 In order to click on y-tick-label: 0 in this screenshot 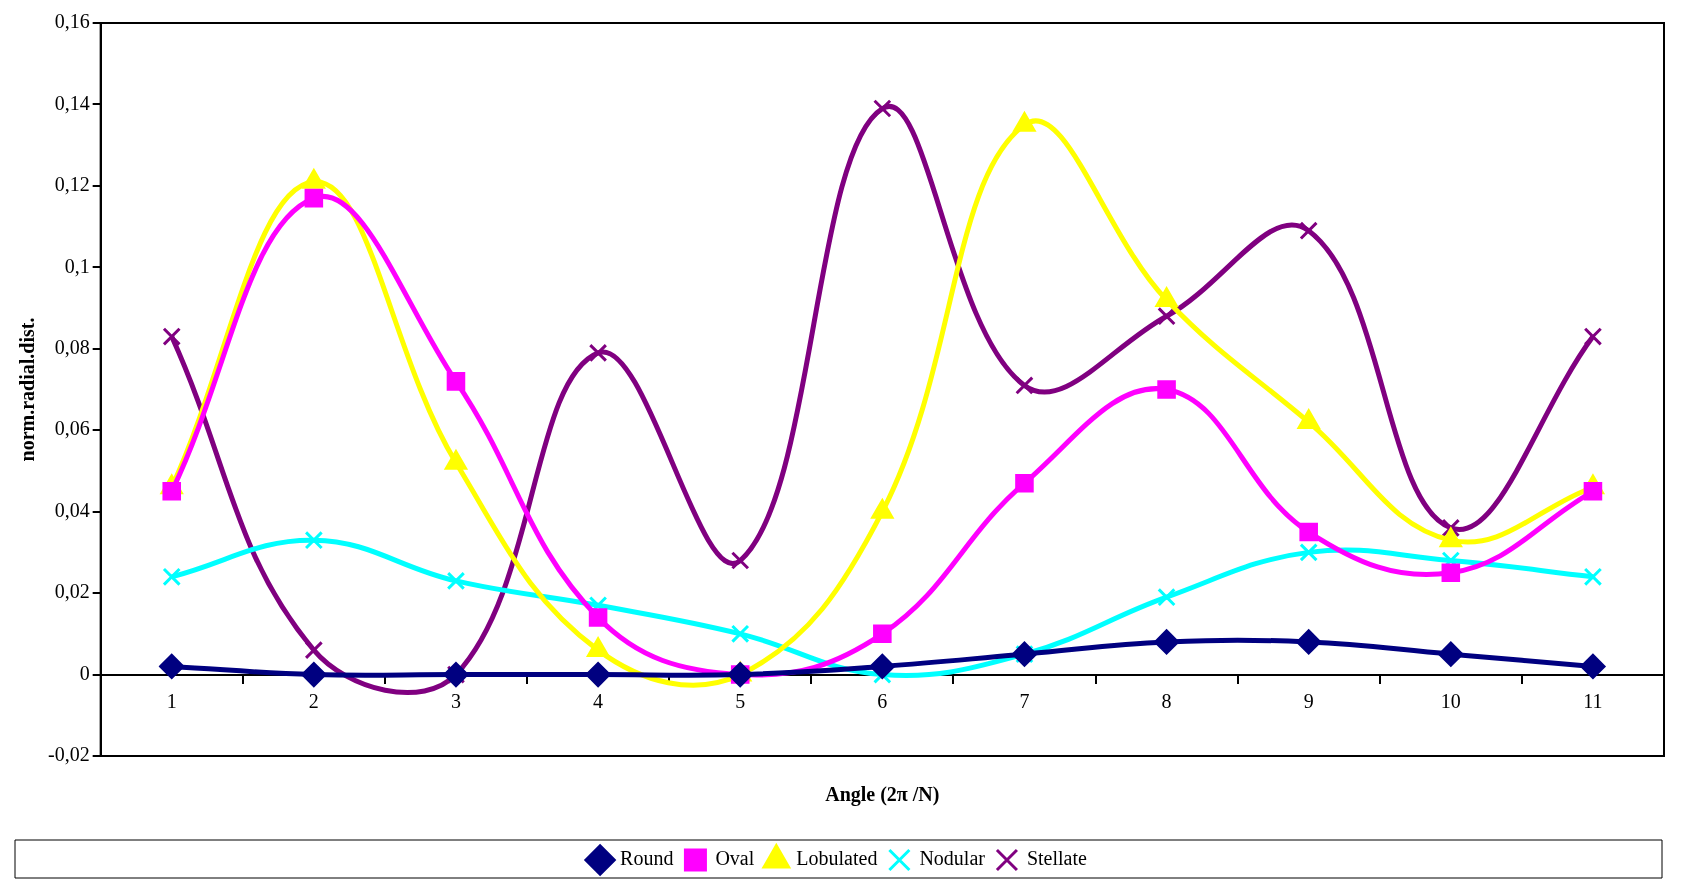, I will do `click(84, 672)`.